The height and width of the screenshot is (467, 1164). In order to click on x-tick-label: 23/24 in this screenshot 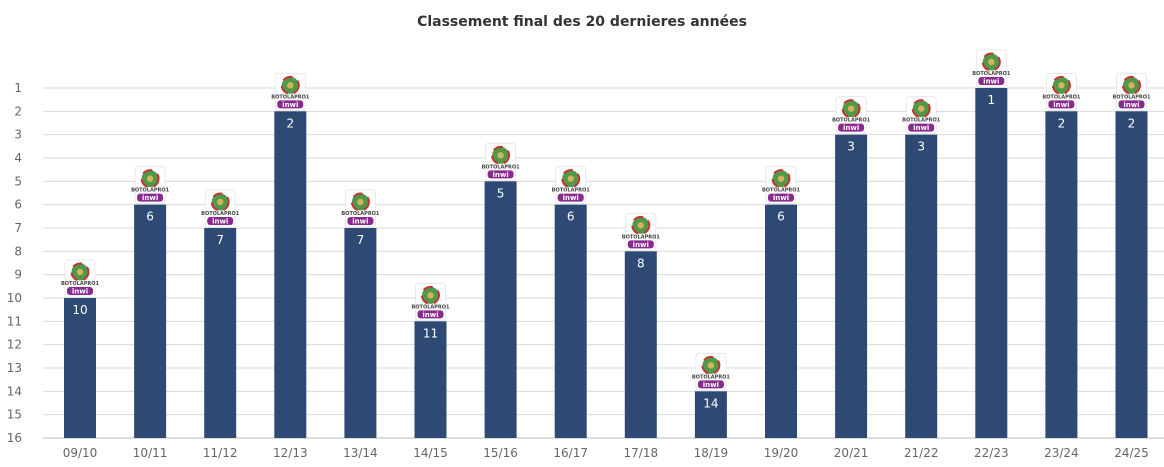, I will do `click(1061, 453)`.